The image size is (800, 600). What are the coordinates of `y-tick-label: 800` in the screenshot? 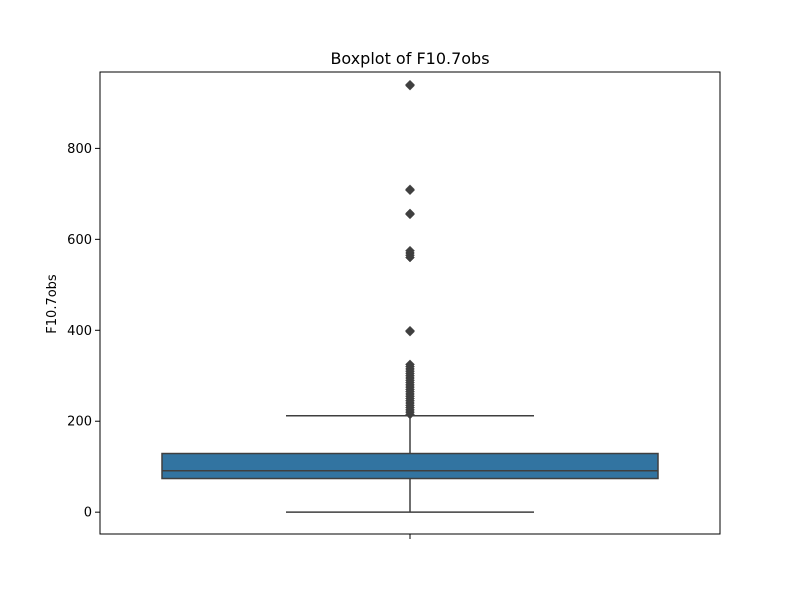 It's located at (79, 149).